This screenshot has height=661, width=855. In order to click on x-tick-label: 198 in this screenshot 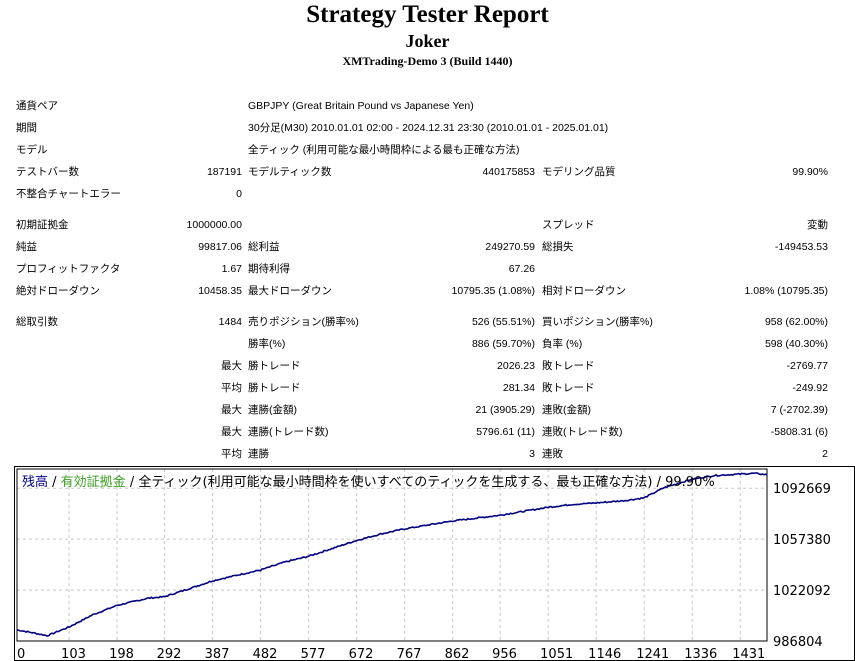, I will do `click(121, 654)`.